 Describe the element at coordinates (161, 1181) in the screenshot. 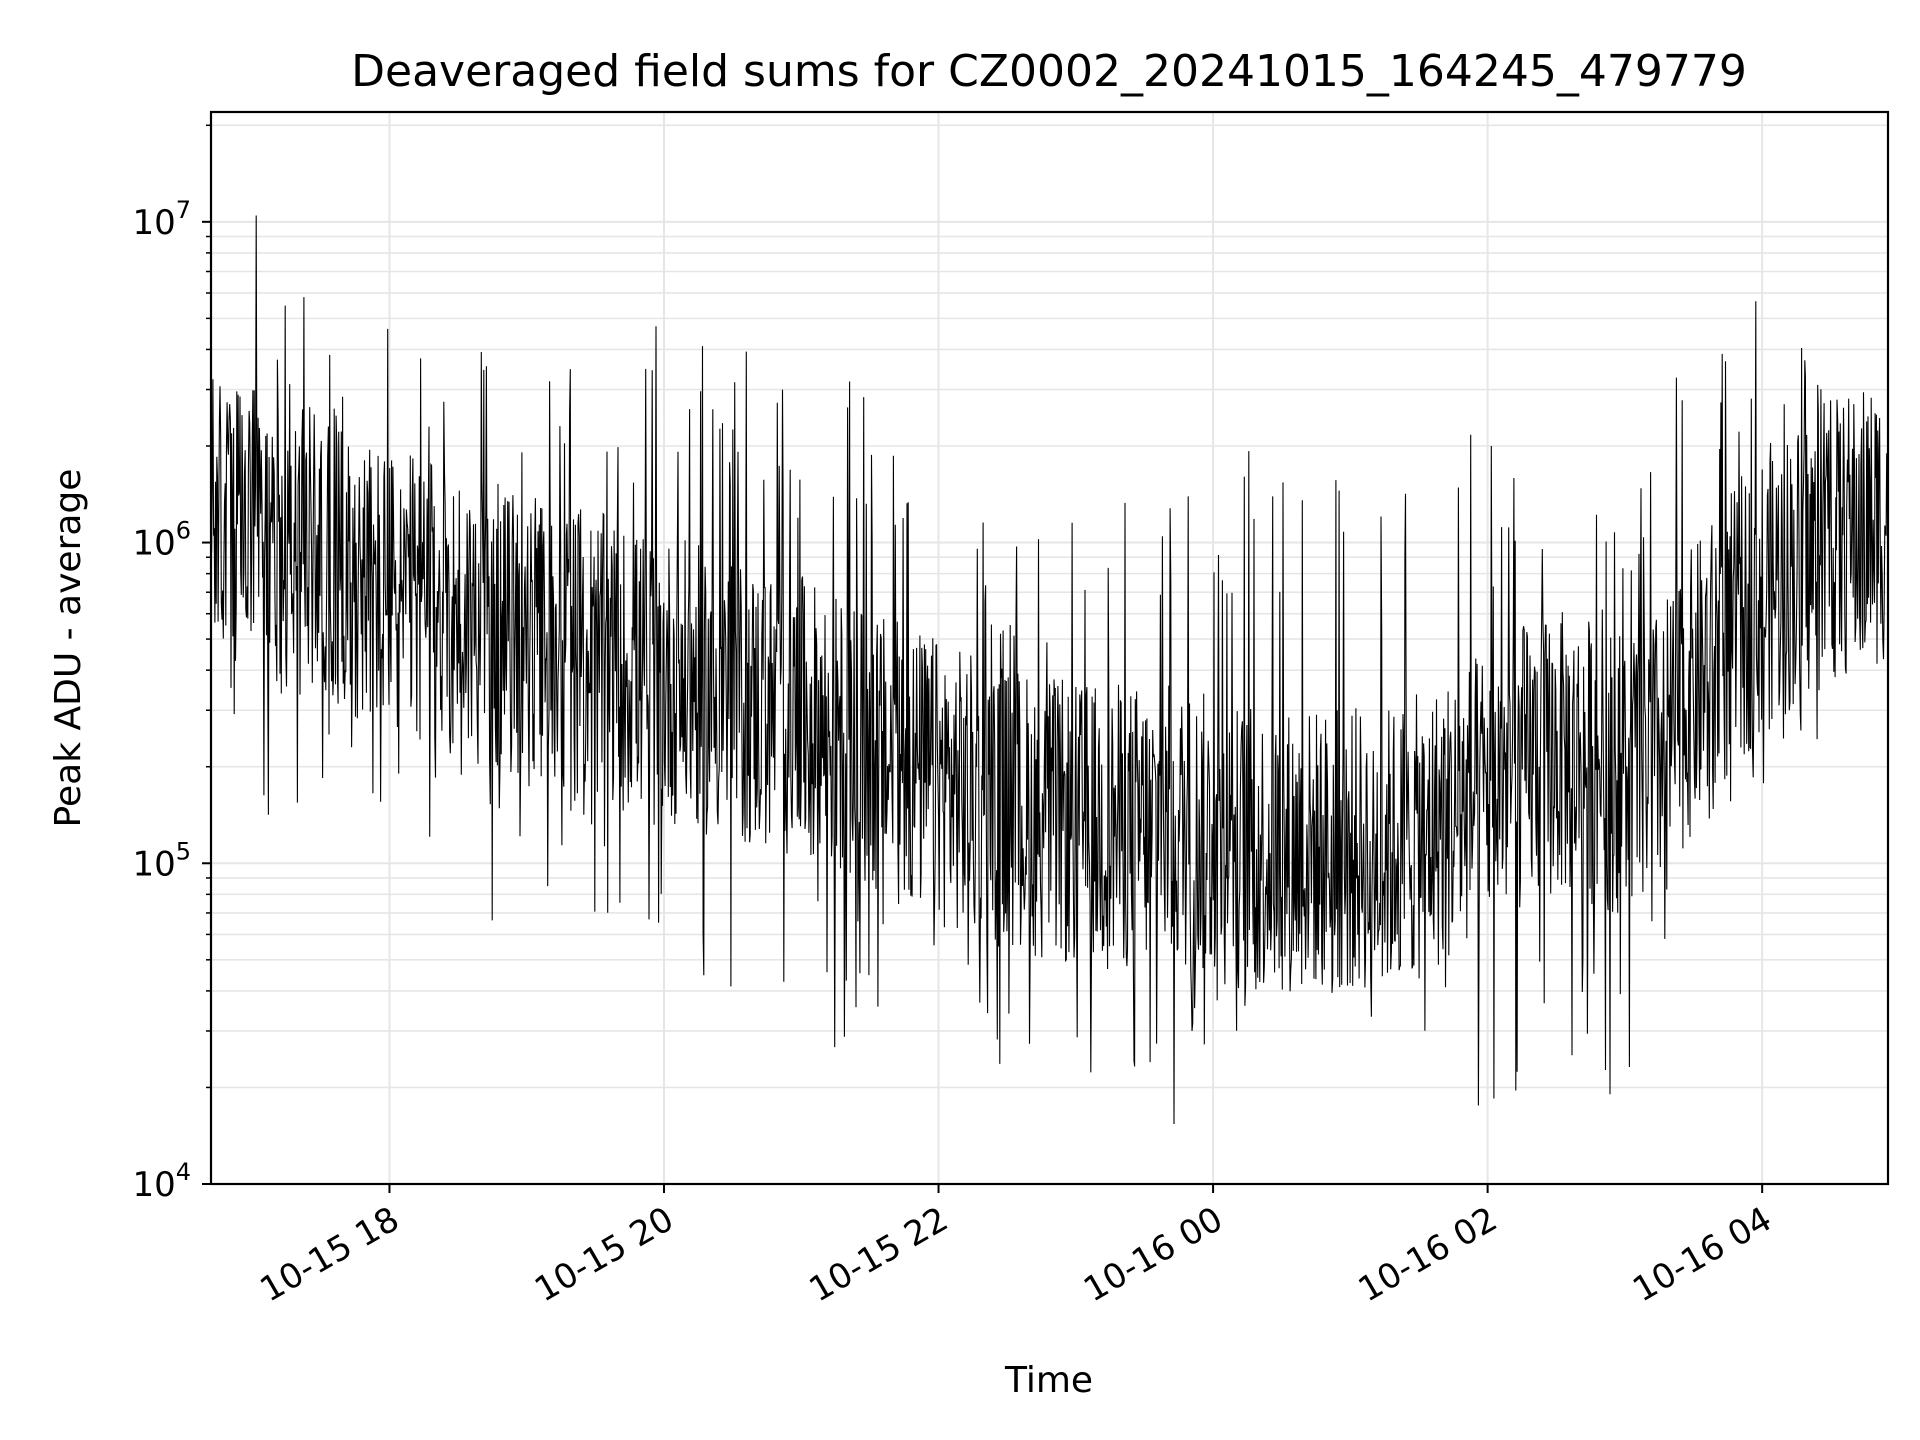

I see `y-tick-label: 10⁴` at that location.